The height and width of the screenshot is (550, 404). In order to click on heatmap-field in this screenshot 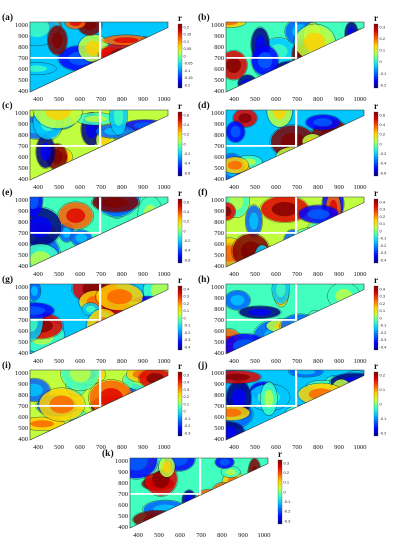, I will do `click(199, 493)`.